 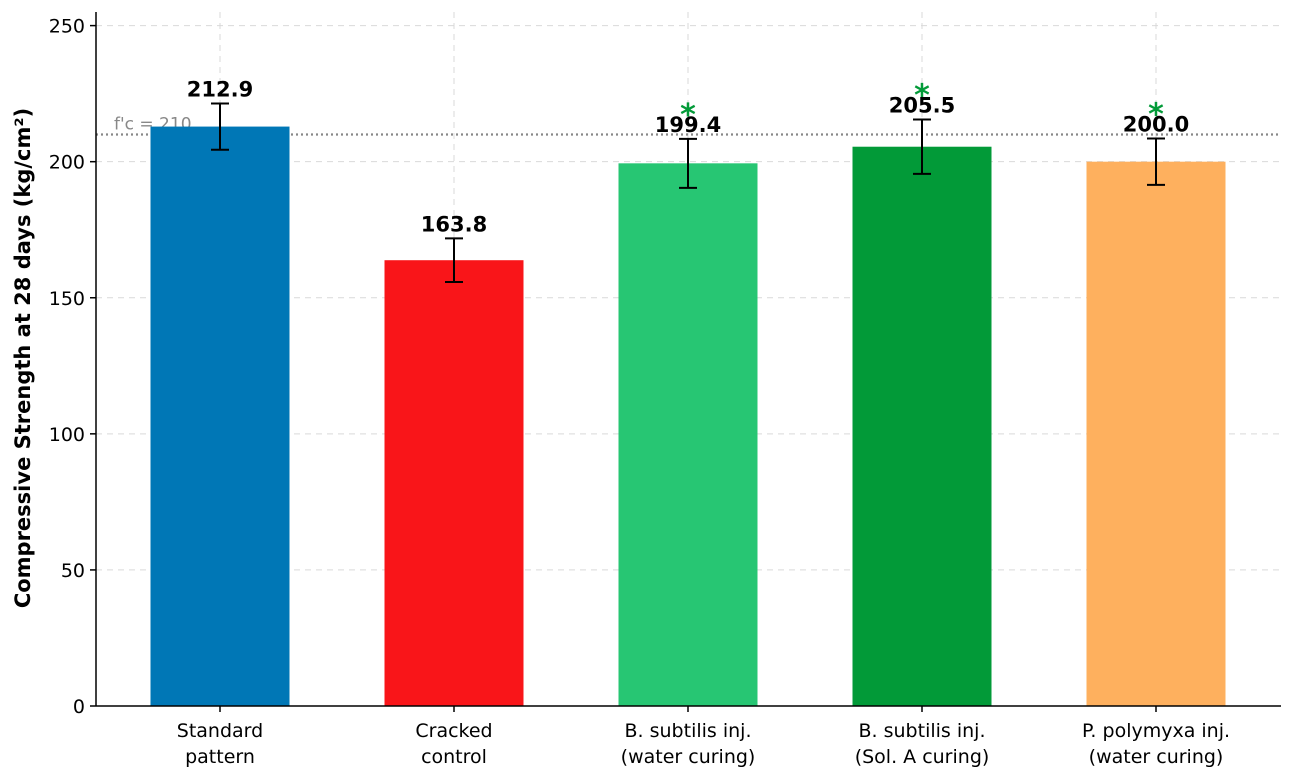 I want to click on x-tick-label: P. polymyxa inj. (water curing), so click(x=1156, y=744).